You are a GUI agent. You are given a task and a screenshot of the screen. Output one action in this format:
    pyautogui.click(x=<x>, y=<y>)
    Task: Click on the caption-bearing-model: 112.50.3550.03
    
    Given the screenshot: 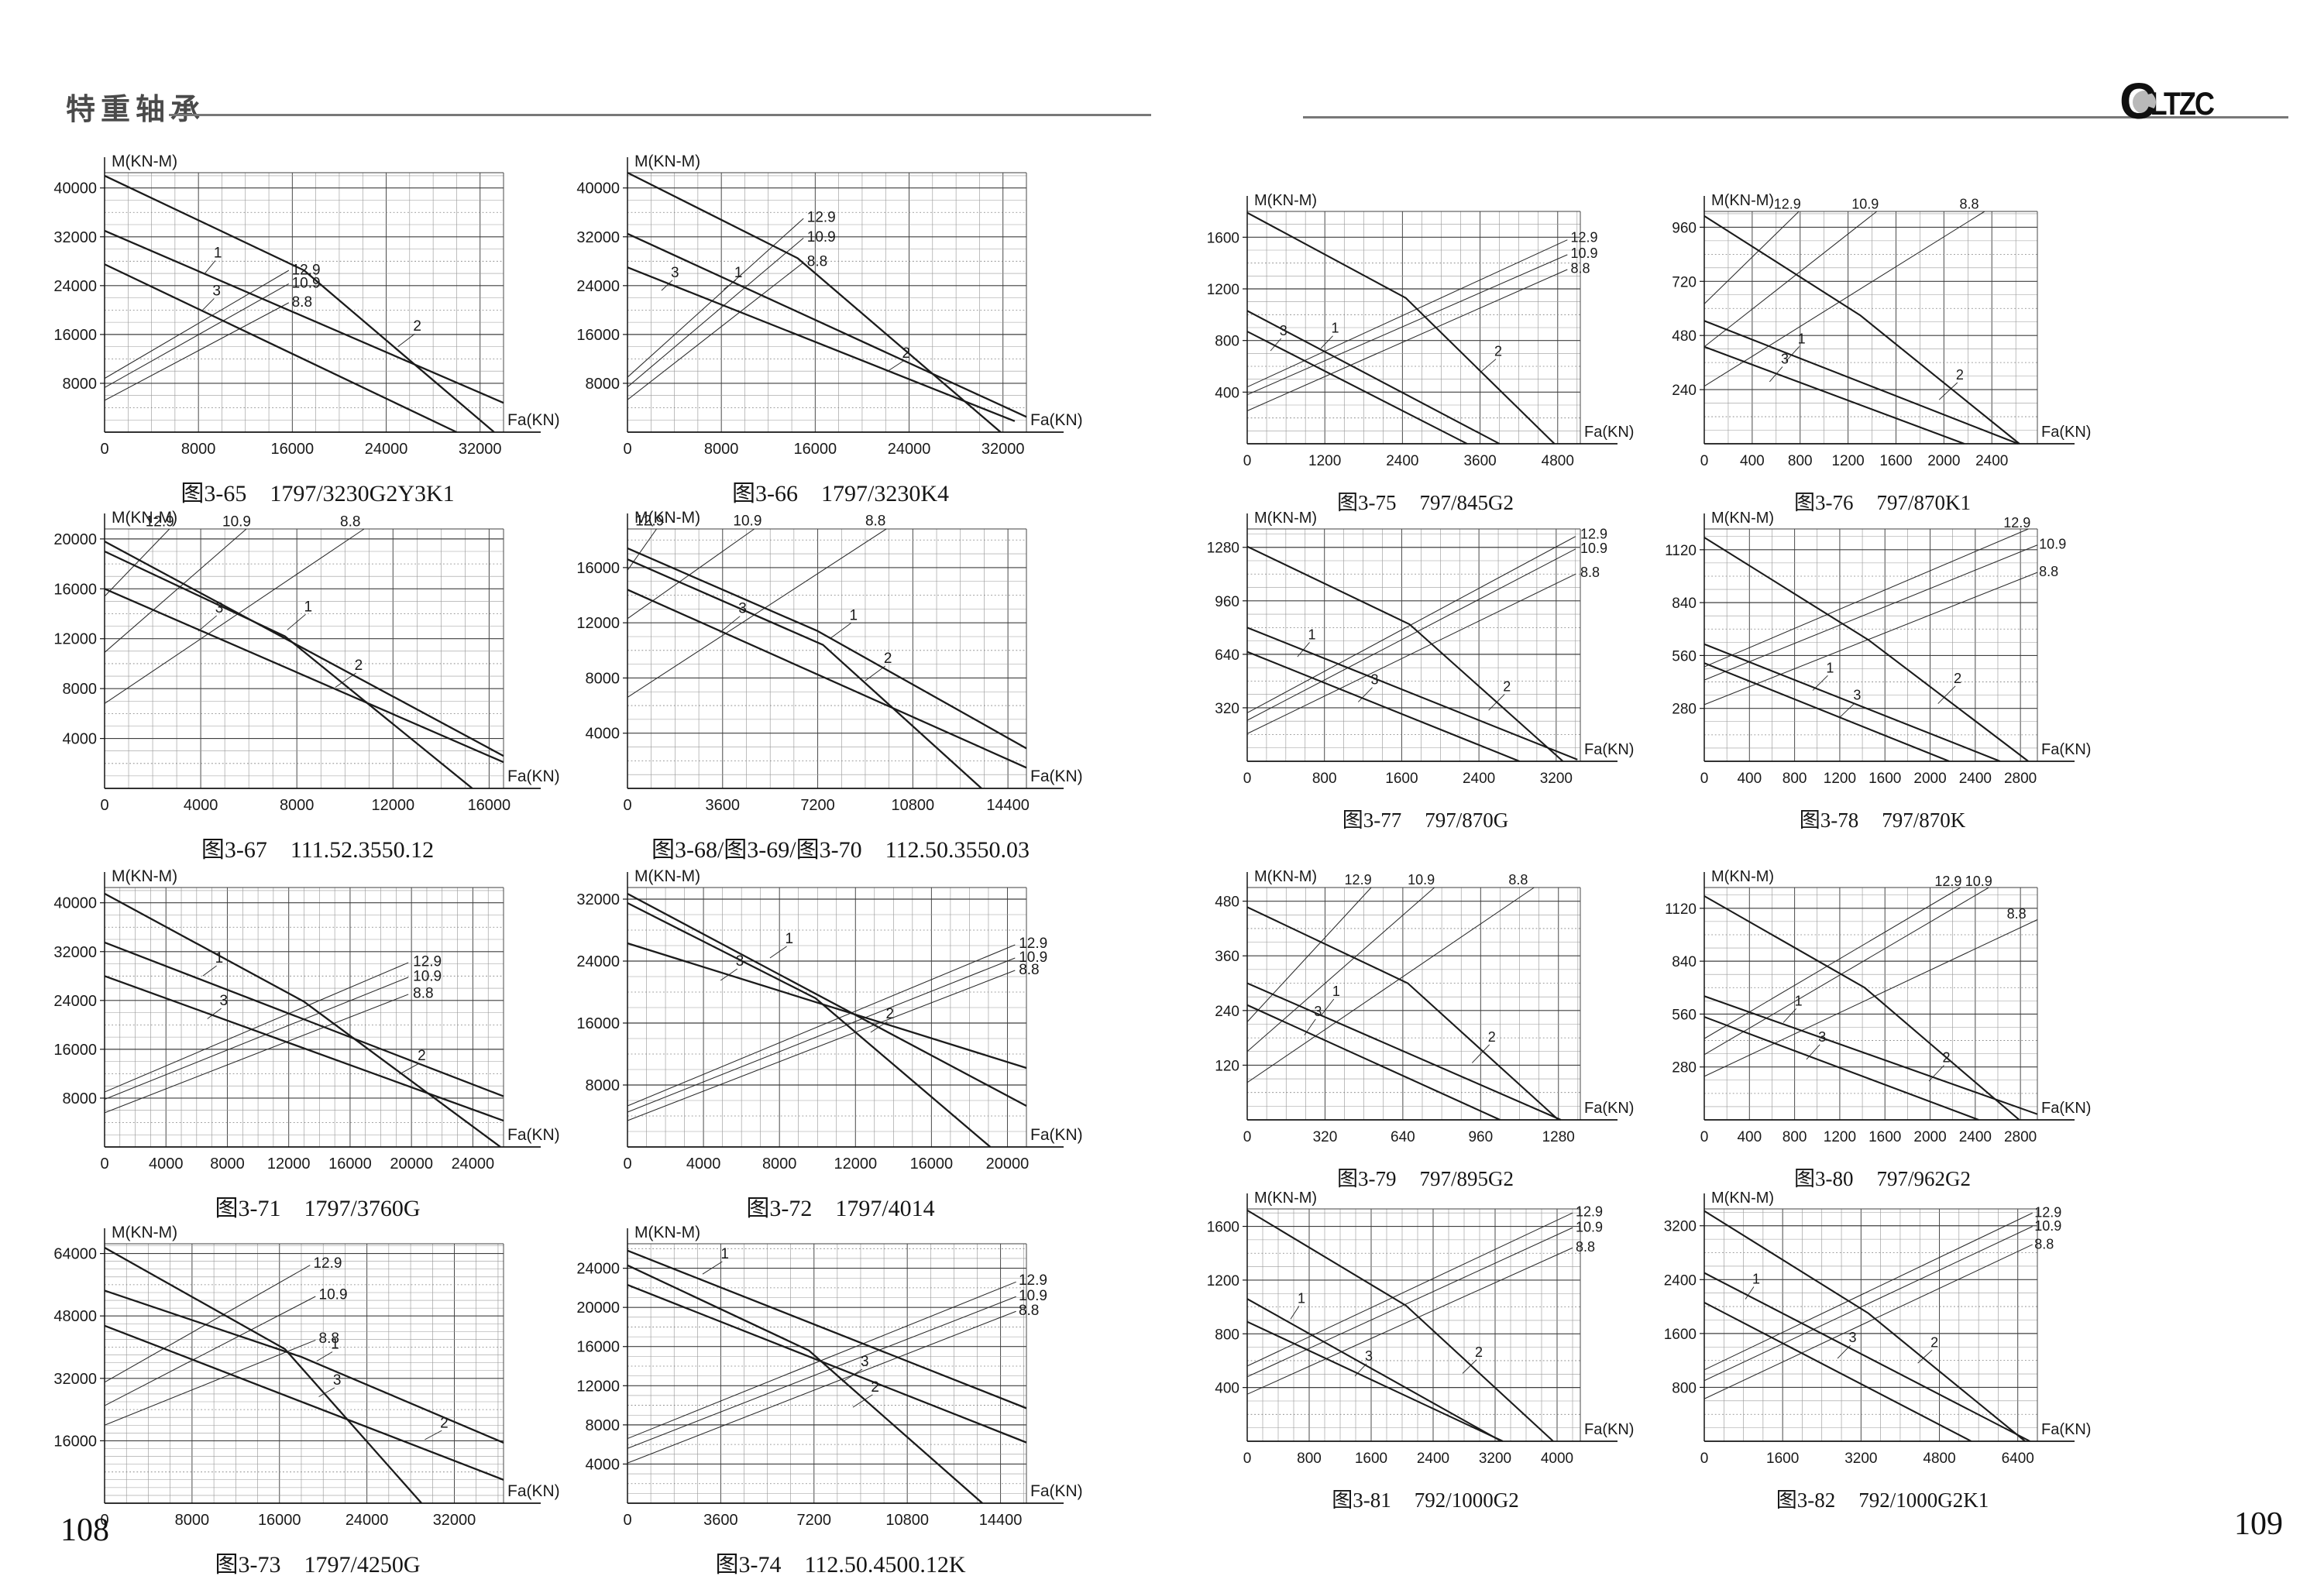 What is the action you would take?
    pyautogui.click(x=957, y=850)
    